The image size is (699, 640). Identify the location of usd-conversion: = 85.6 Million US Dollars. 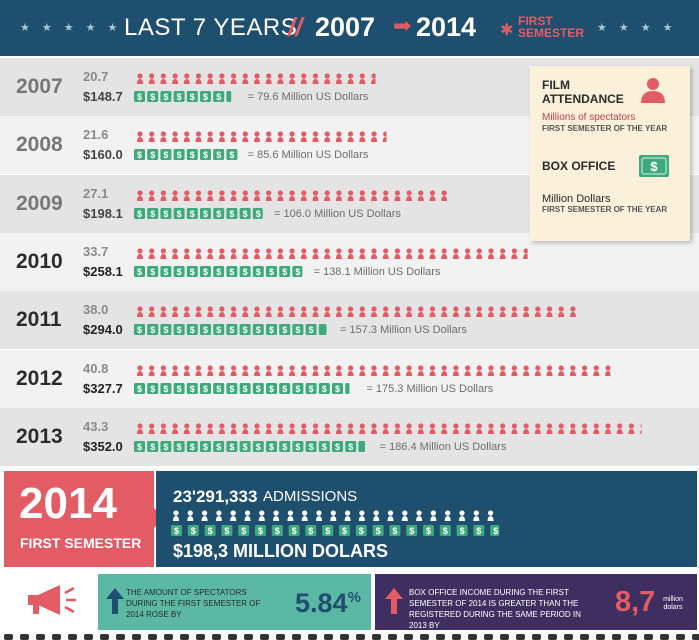
(308, 155).